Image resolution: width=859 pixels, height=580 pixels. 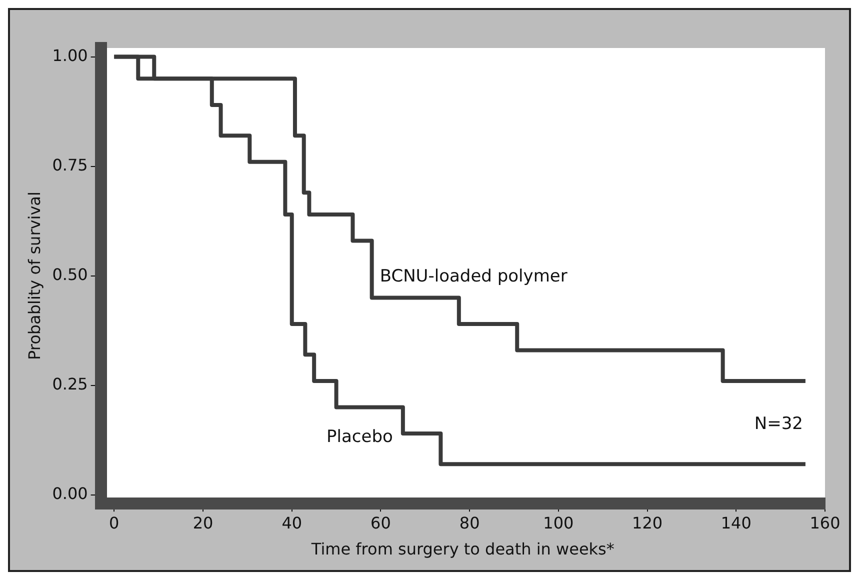 What do you see at coordinates (292, 522) in the screenshot?
I see `x-tick-label: 40` at bounding box center [292, 522].